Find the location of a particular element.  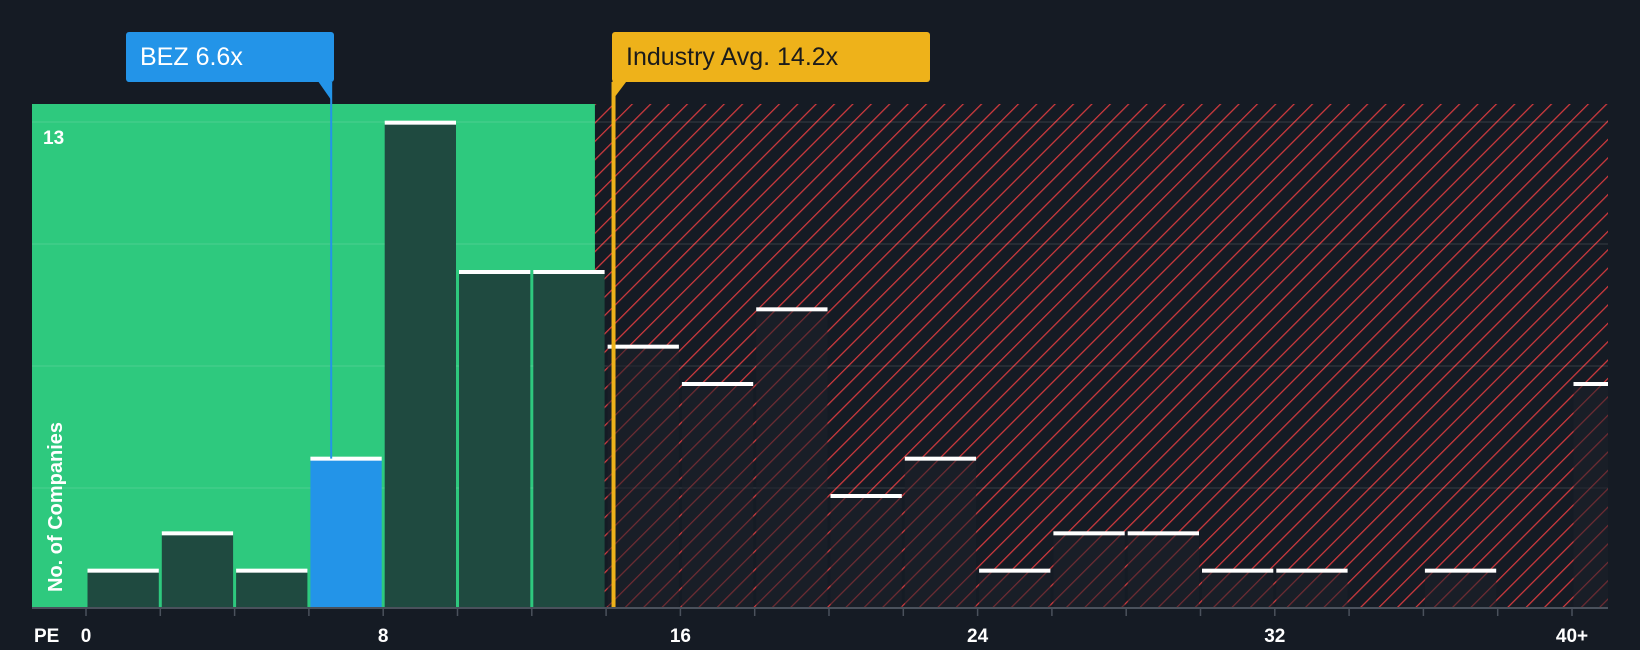

industry-average-callout: Industry Avg. 14.2x is located at coordinates (771, 57).